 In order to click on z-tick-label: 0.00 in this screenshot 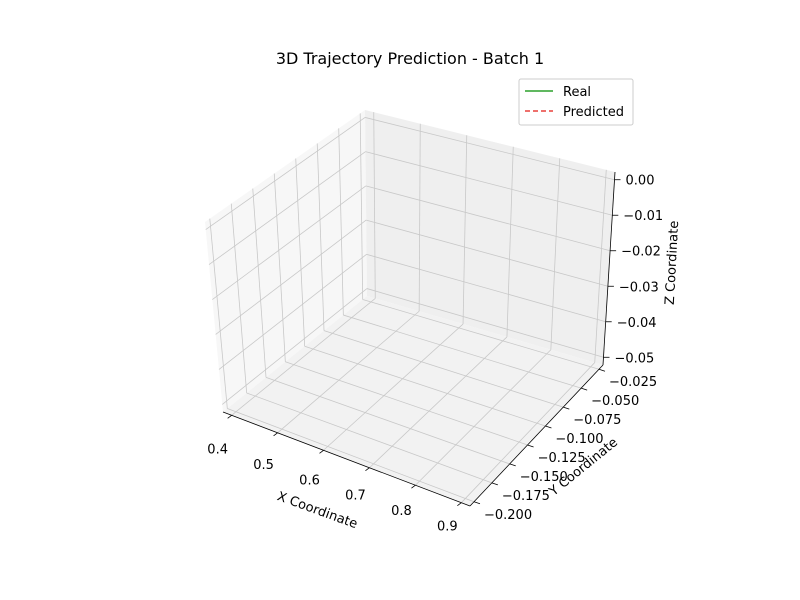, I will do `click(640, 181)`.